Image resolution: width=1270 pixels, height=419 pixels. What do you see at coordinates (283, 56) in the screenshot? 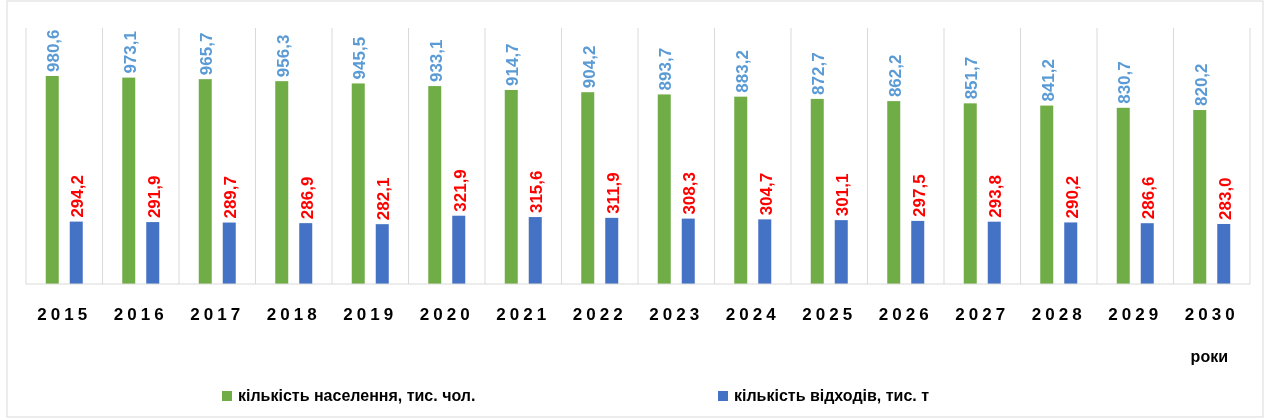
I see `data-label: 956,3` at bounding box center [283, 56].